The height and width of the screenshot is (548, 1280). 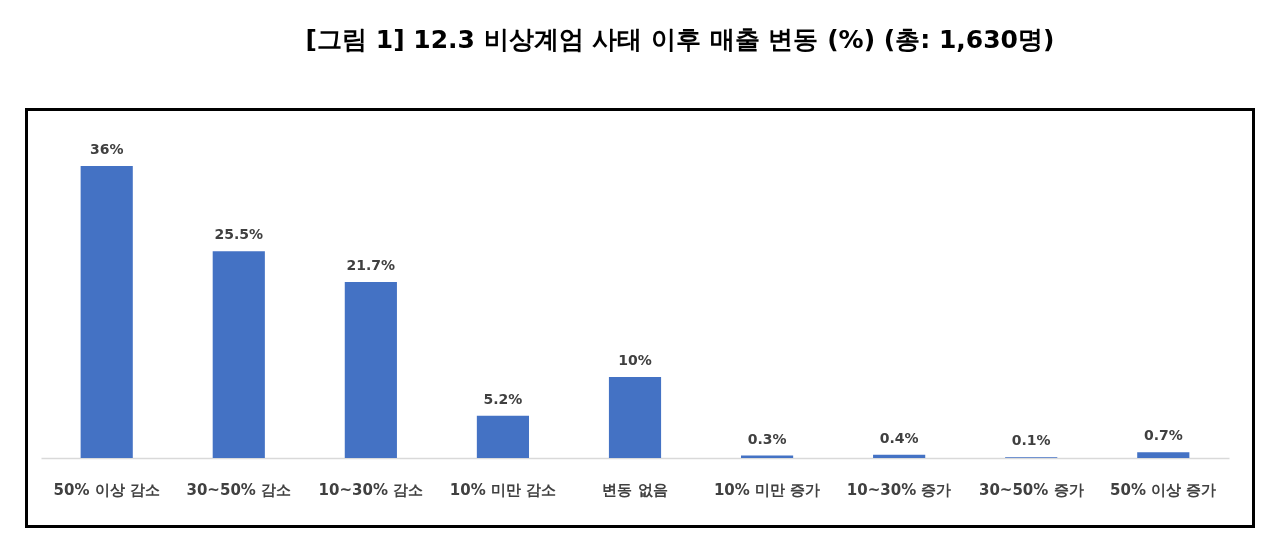 I want to click on x-tick-label: 10~30% 감소, so click(x=371, y=489).